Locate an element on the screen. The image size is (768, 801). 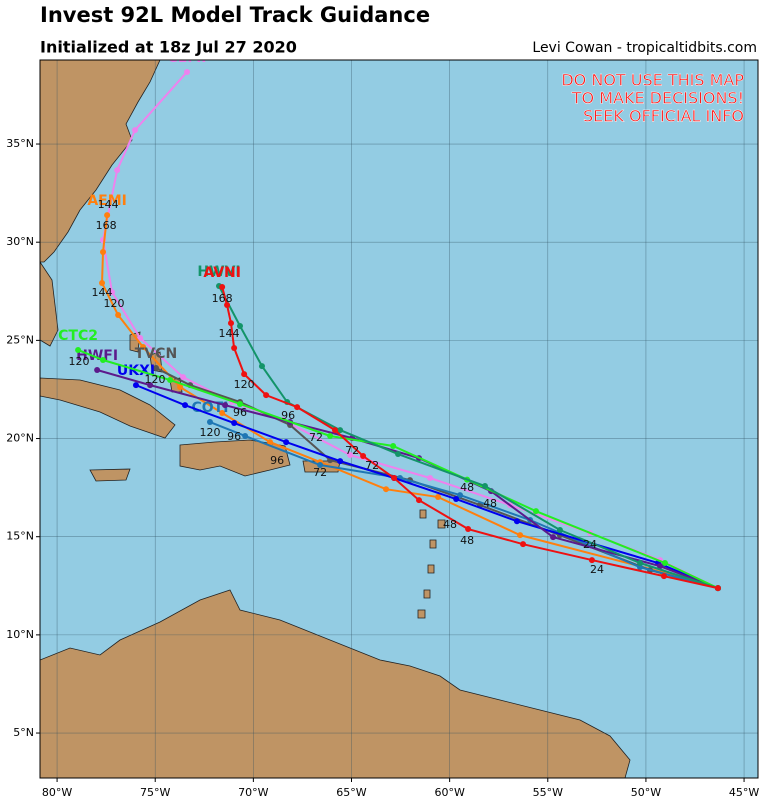
hour-label: 168 is located at coordinates (106, 225).